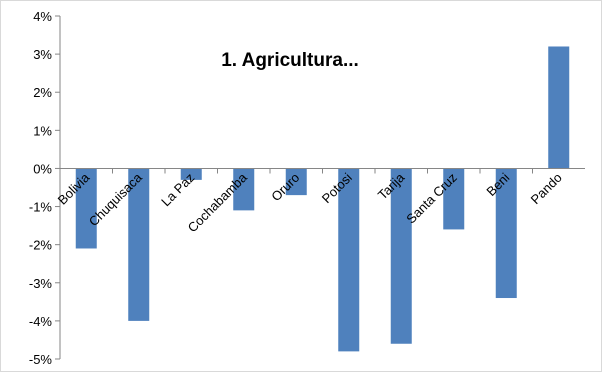 This screenshot has width=603, height=373. What do you see at coordinates (86, 208) in the screenshot?
I see `bar-bolivia` at bounding box center [86, 208].